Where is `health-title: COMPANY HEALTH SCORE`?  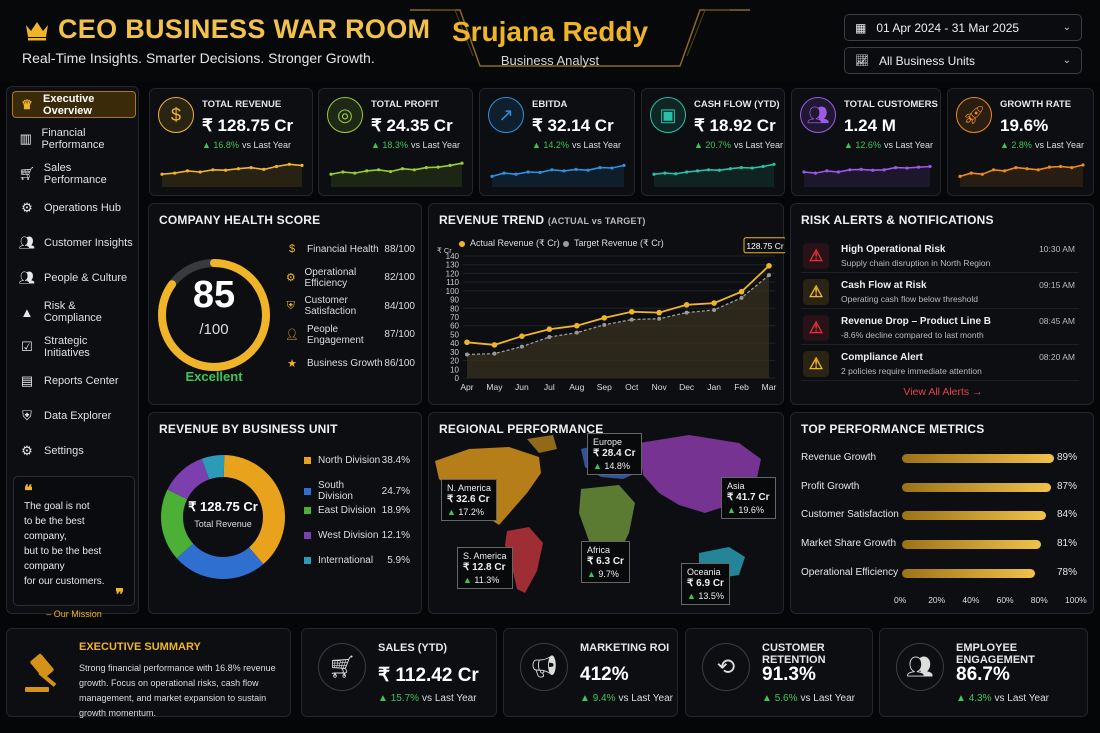 health-title: COMPANY HEALTH SCORE is located at coordinates (240, 220).